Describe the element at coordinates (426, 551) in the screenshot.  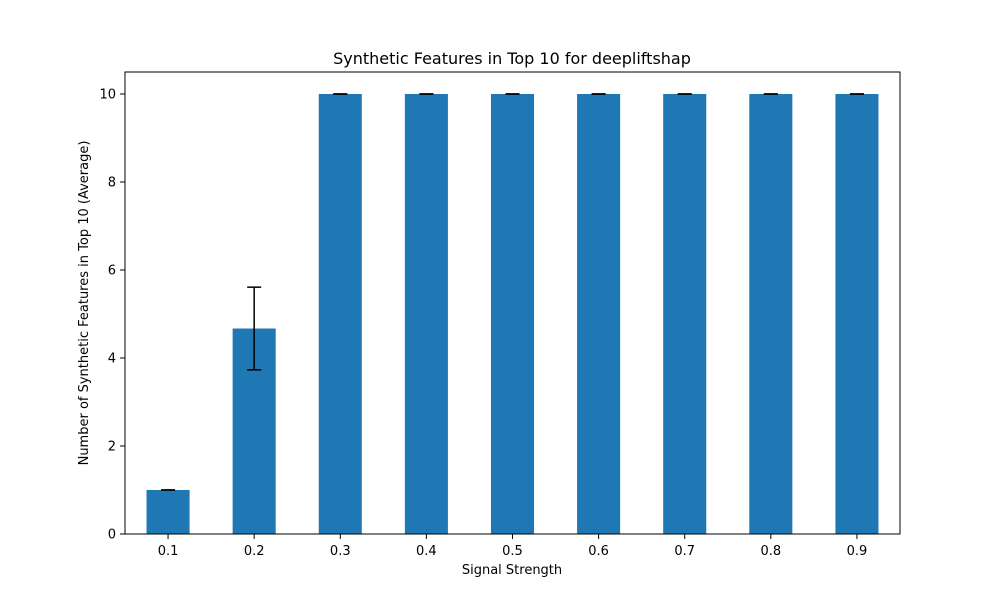
I see `x-tick-label: 0.4` at that location.